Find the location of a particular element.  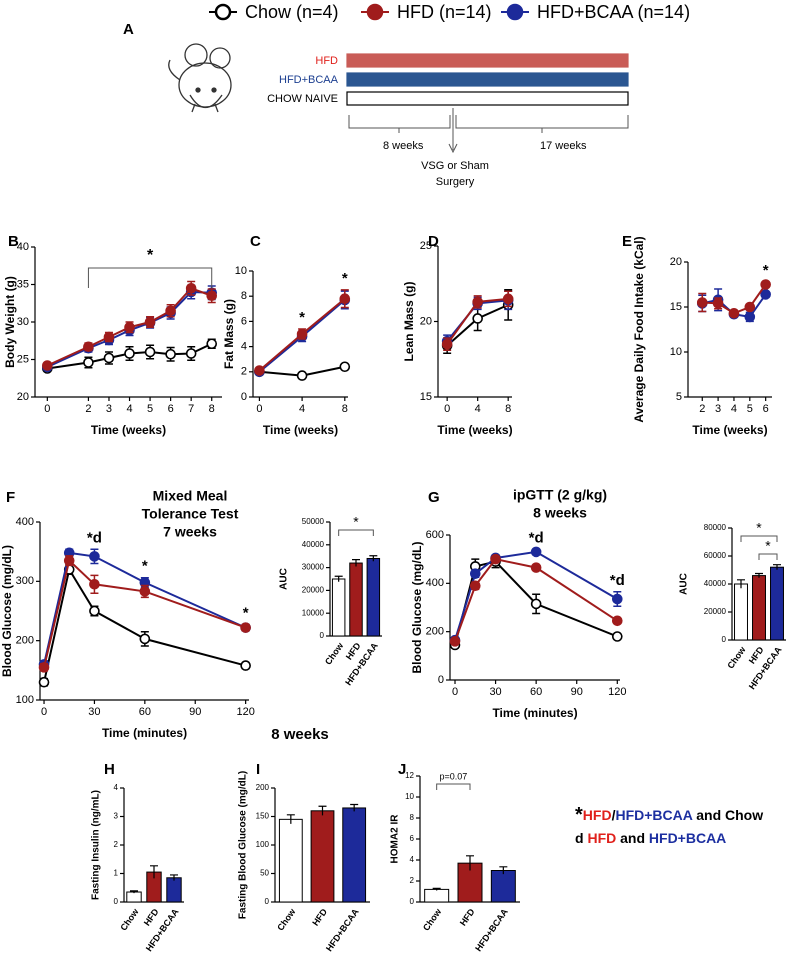

y-tick-label: 3 is located at coordinates (116, 816).